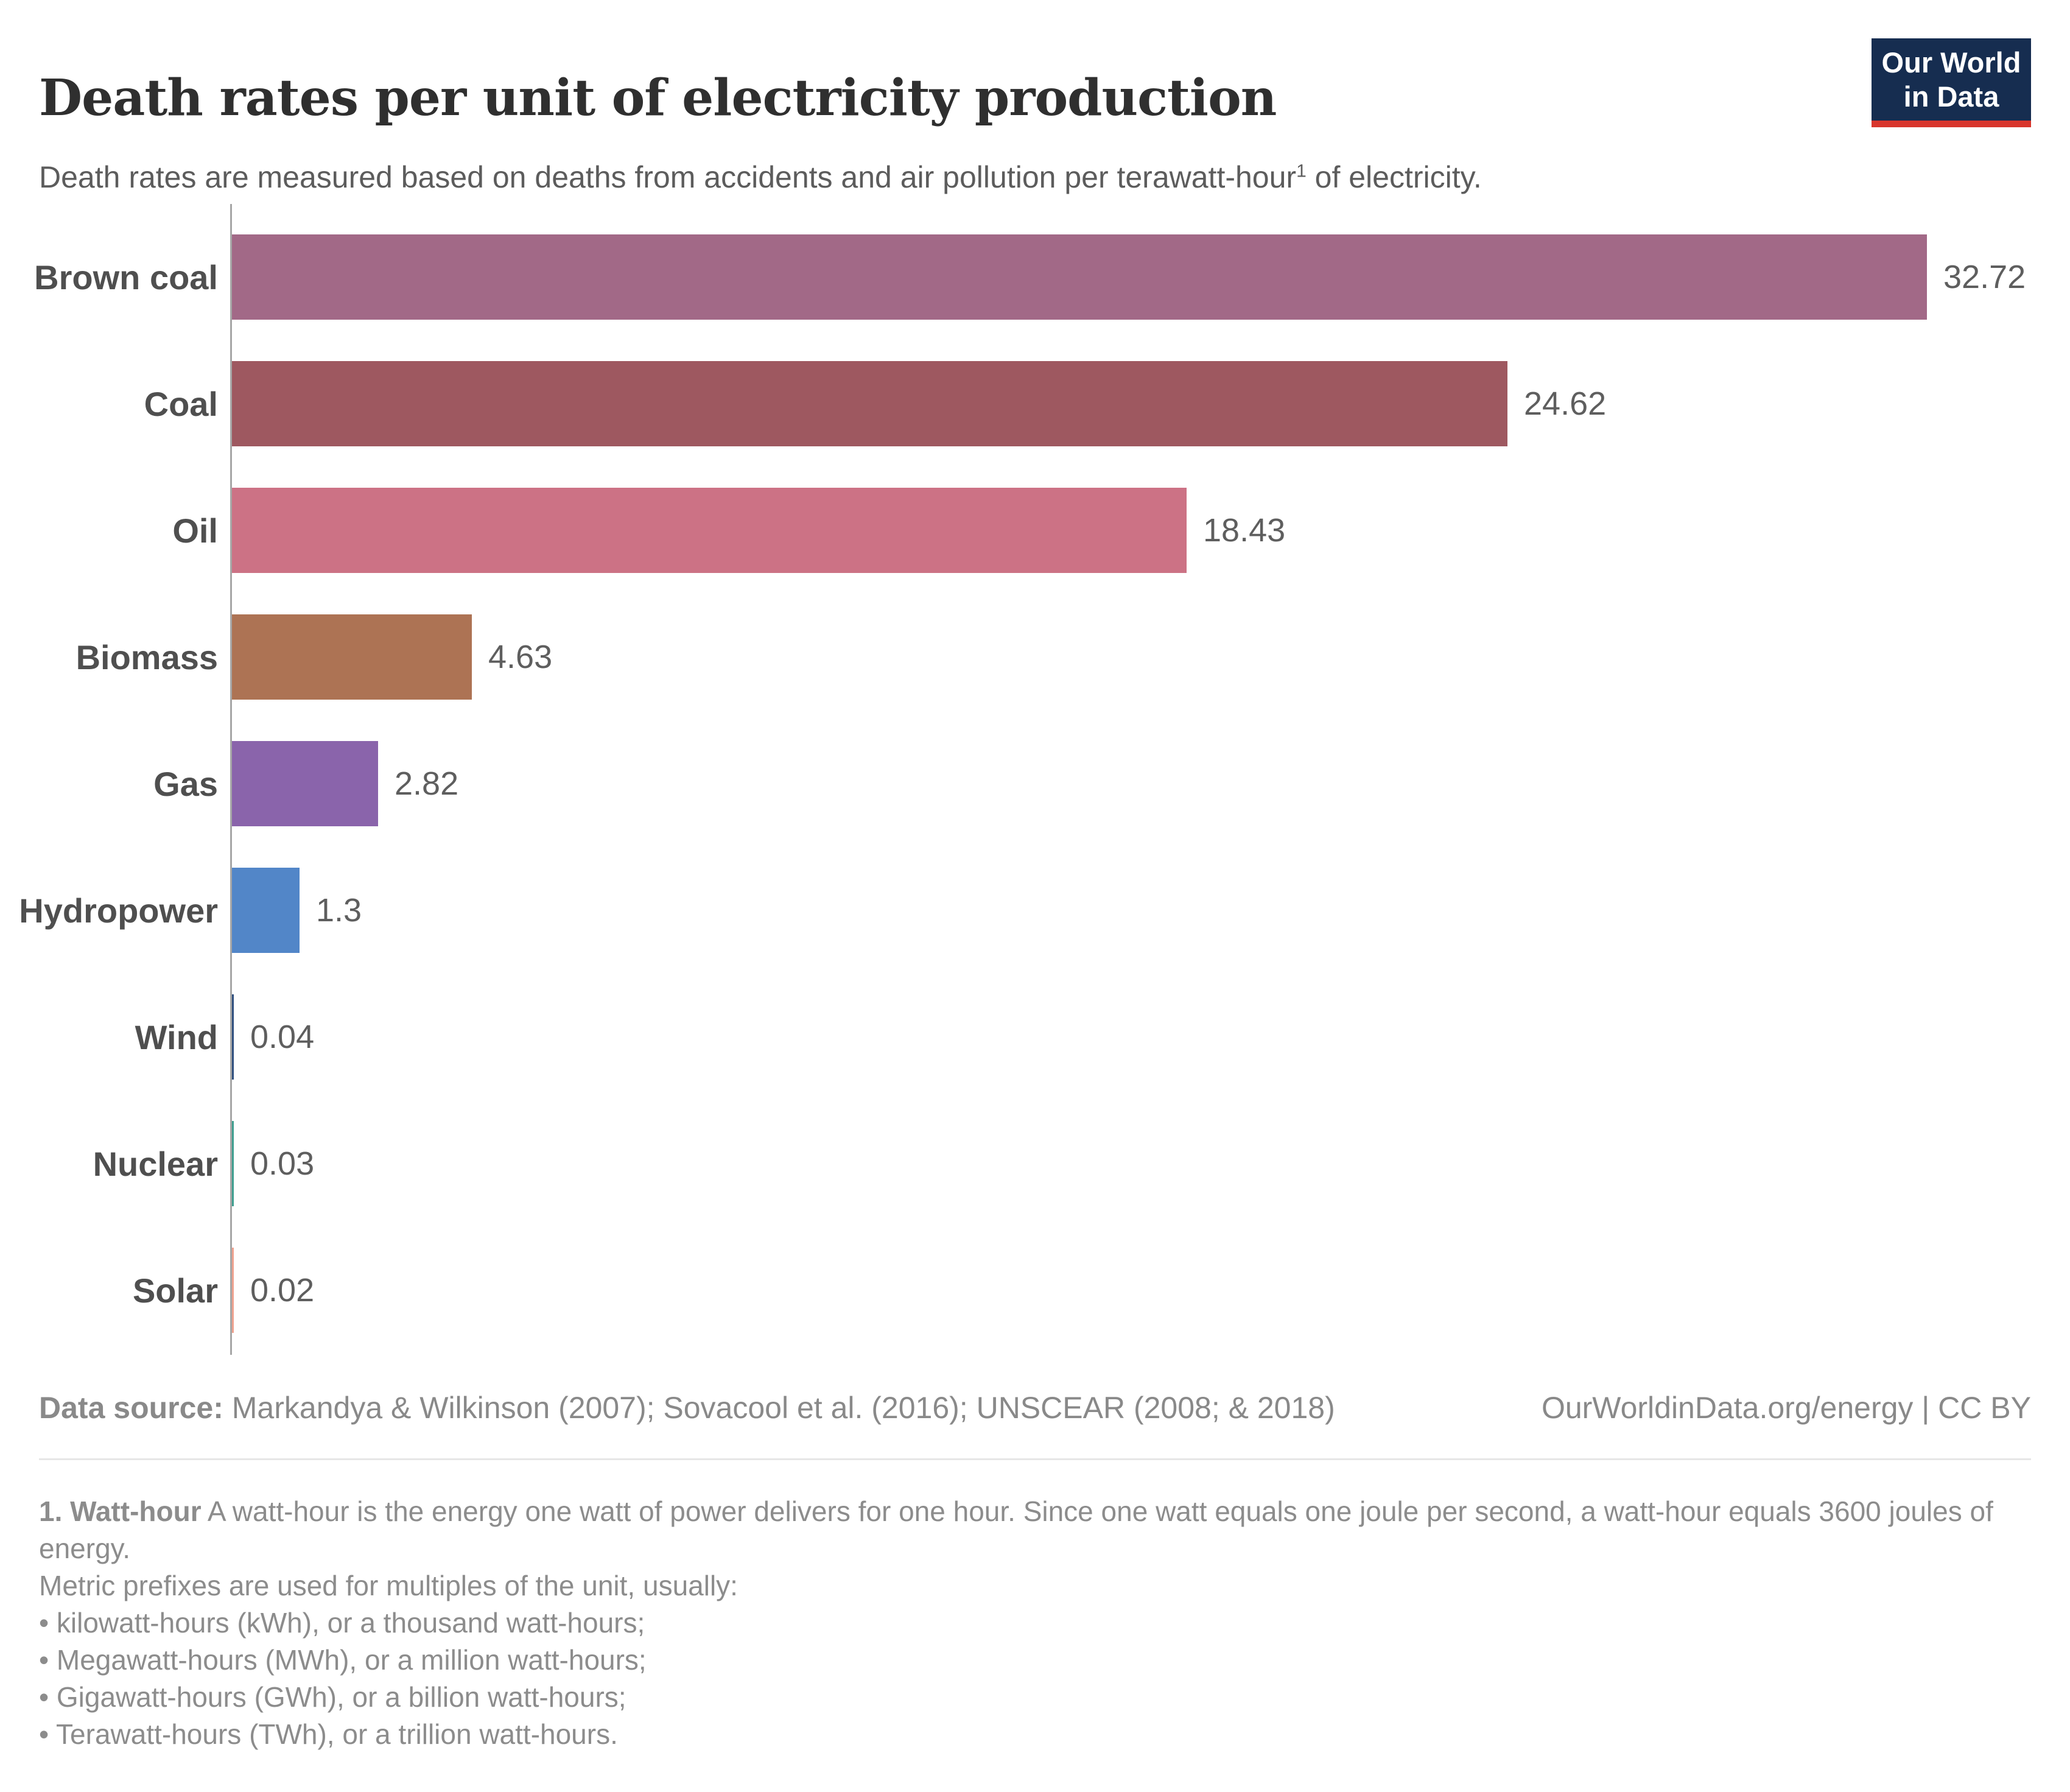 This screenshot has width=2070, height=1792. Describe the element at coordinates (282, 1290) in the screenshot. I see `value-label: 0.02` at that location.